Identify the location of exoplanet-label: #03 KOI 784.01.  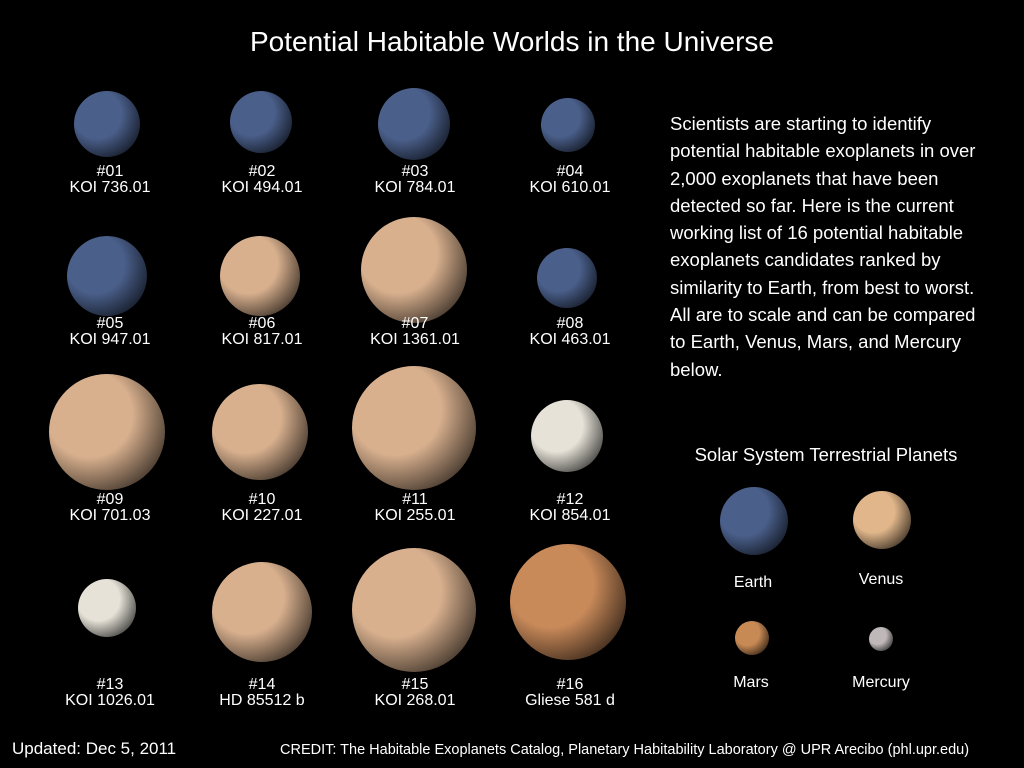
(415, 180).